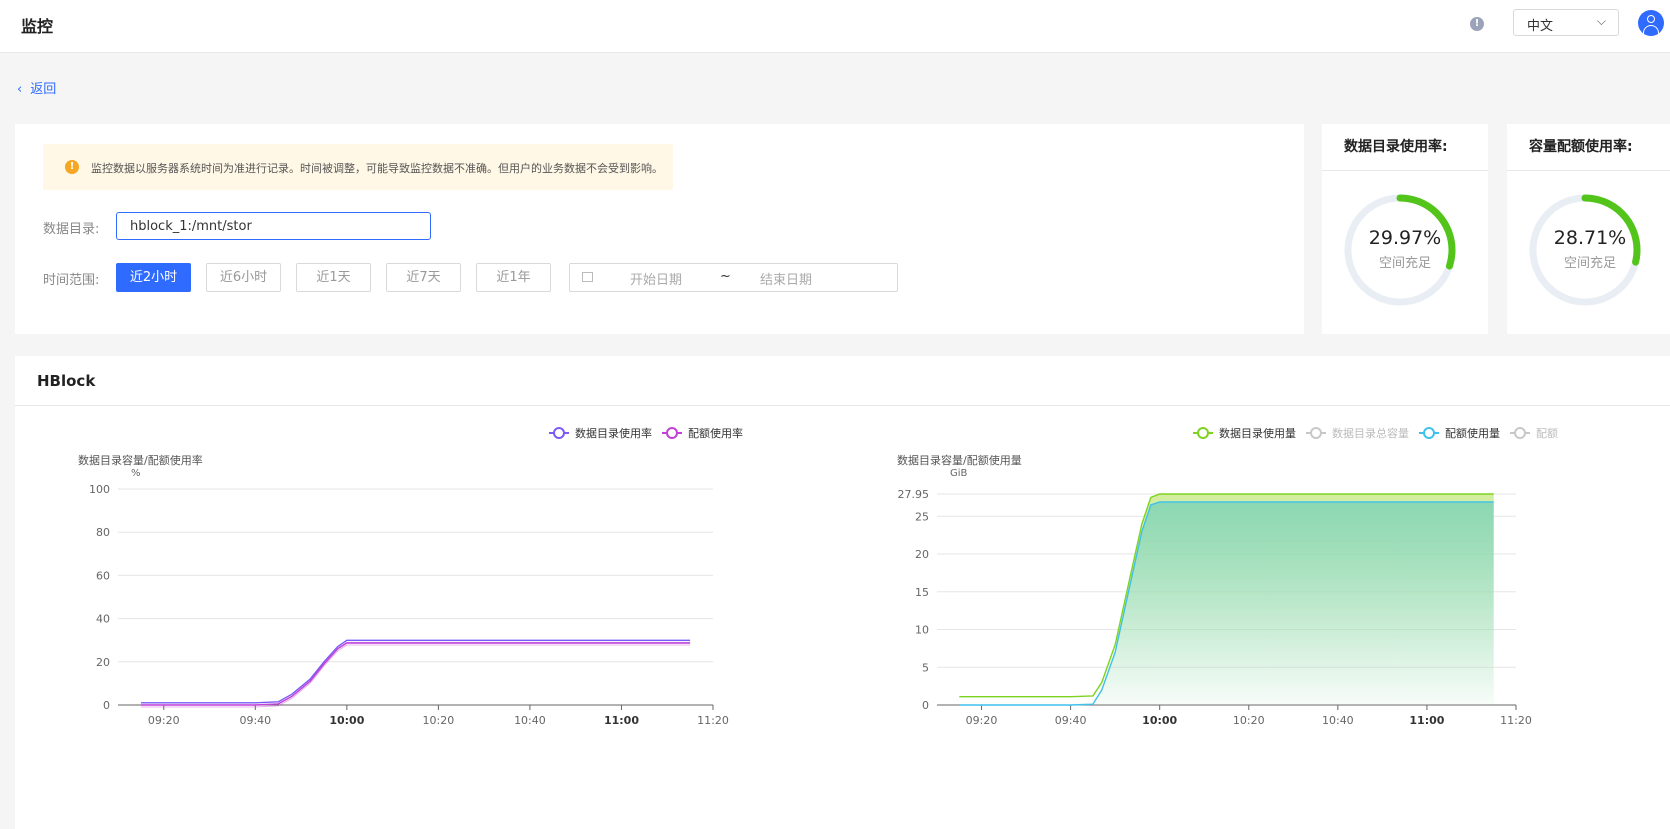  I want to click on back-link: ‹ 返回, so click(36, 87).